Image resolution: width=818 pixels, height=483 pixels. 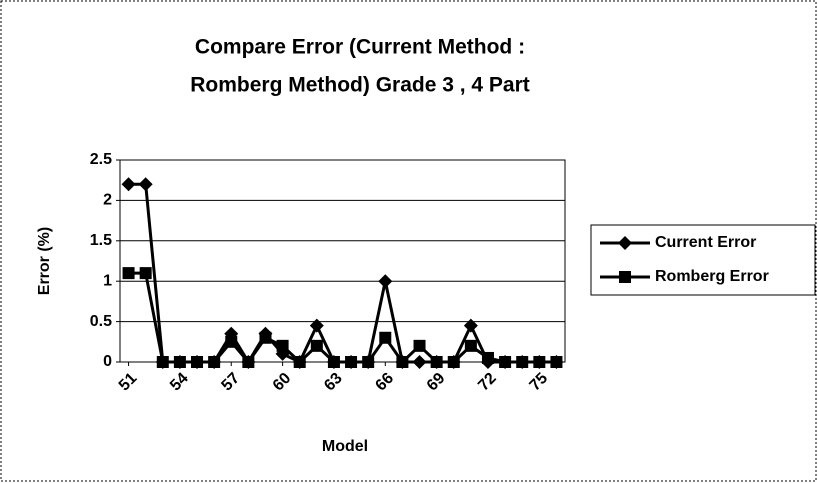 I want to click on legend, so click(x=703, y=260).